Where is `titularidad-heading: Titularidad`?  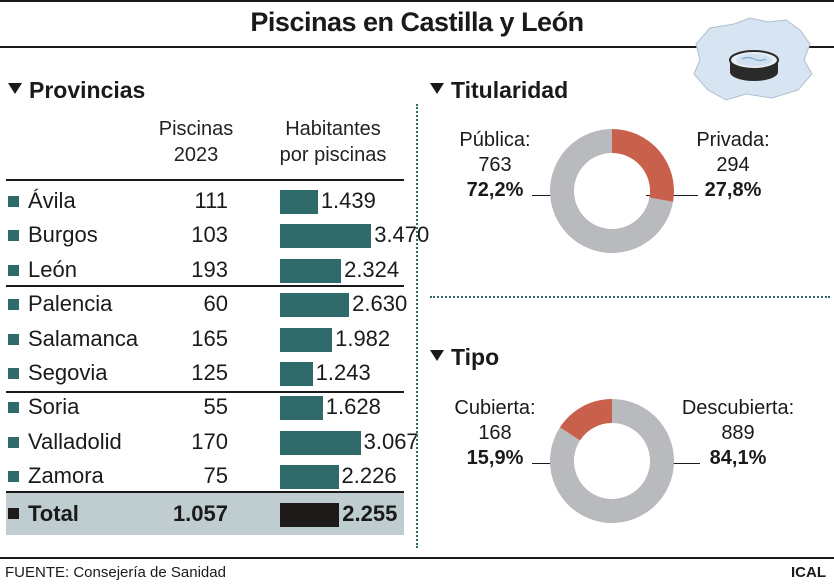 titularidad-heading: Titularidad is located at coordinates (499, 90).